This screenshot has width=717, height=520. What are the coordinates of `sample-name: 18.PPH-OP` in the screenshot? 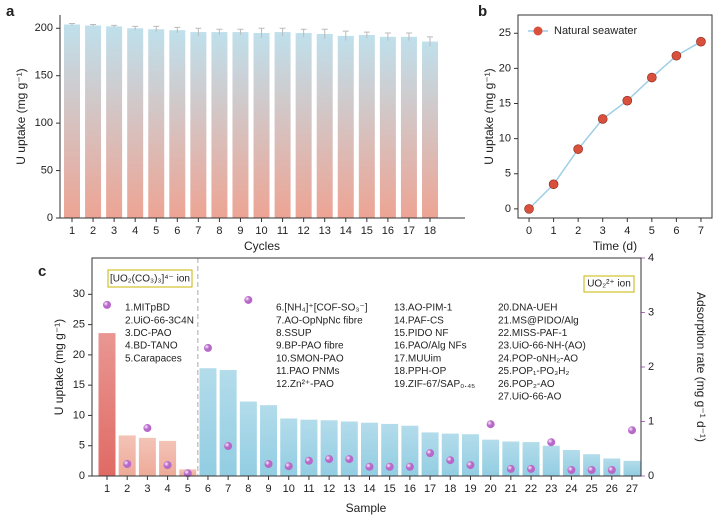 It's located at (420, 371).